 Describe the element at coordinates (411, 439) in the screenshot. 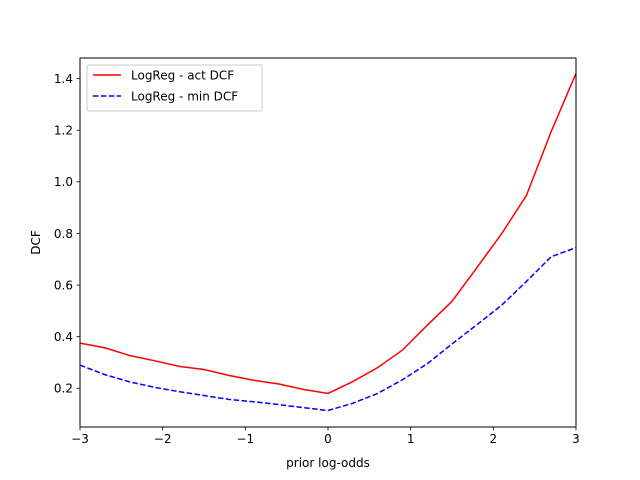

I see `x-tick-label: 1` at that location.